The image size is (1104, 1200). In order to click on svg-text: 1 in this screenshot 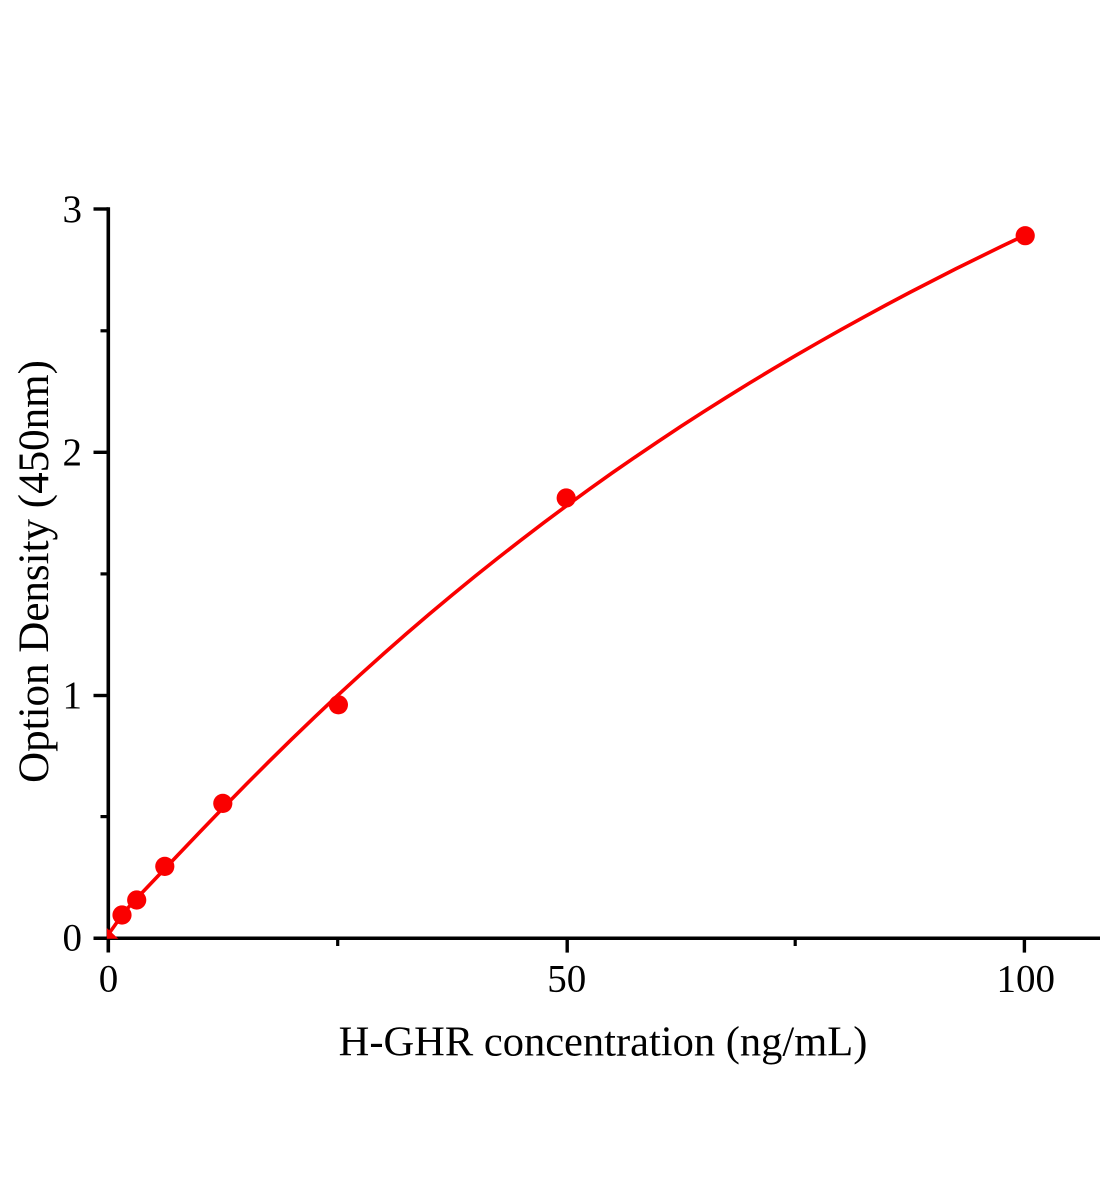, I will do `click(73, 695)`.